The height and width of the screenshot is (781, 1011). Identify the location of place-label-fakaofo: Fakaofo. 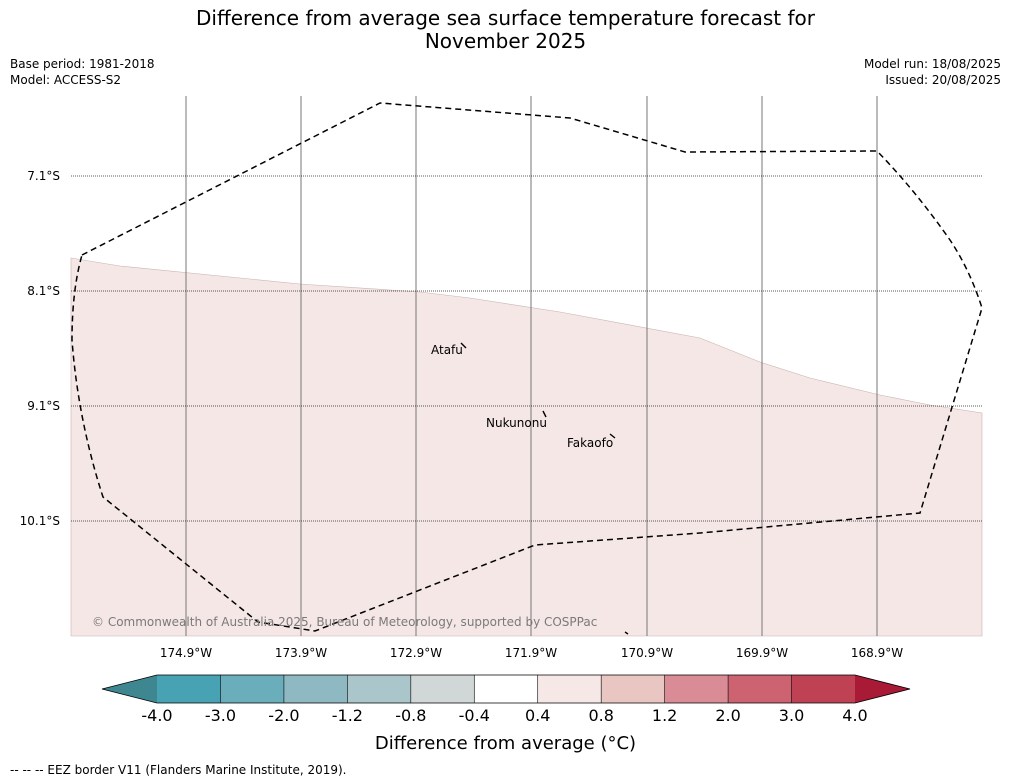
(590, 443).